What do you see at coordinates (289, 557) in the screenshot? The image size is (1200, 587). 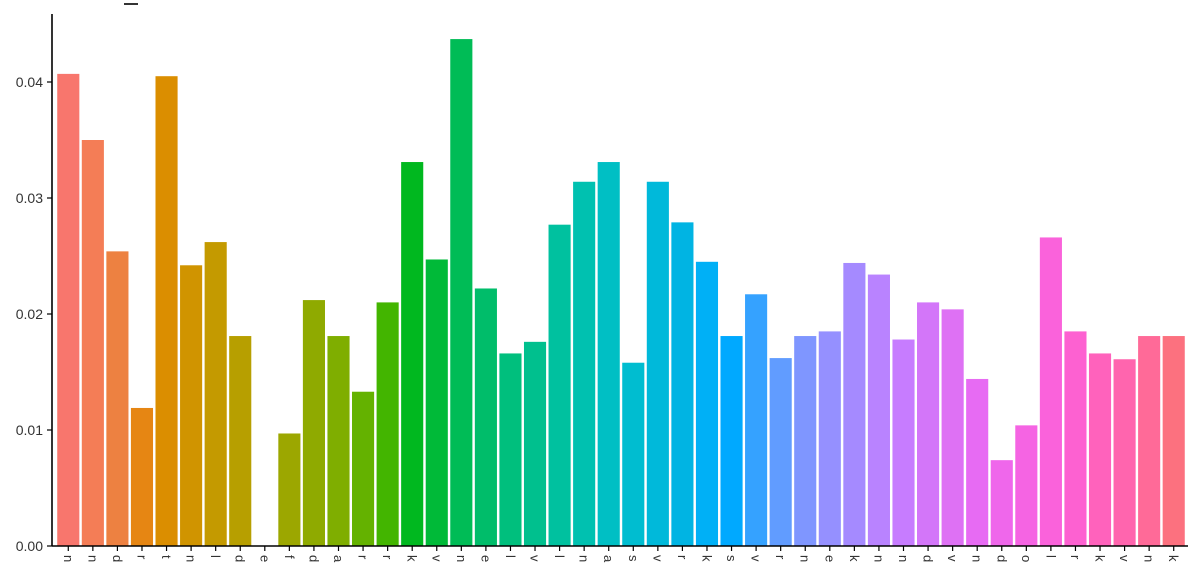 I see `x-tick-label: f` at bounding box center [289, 557].